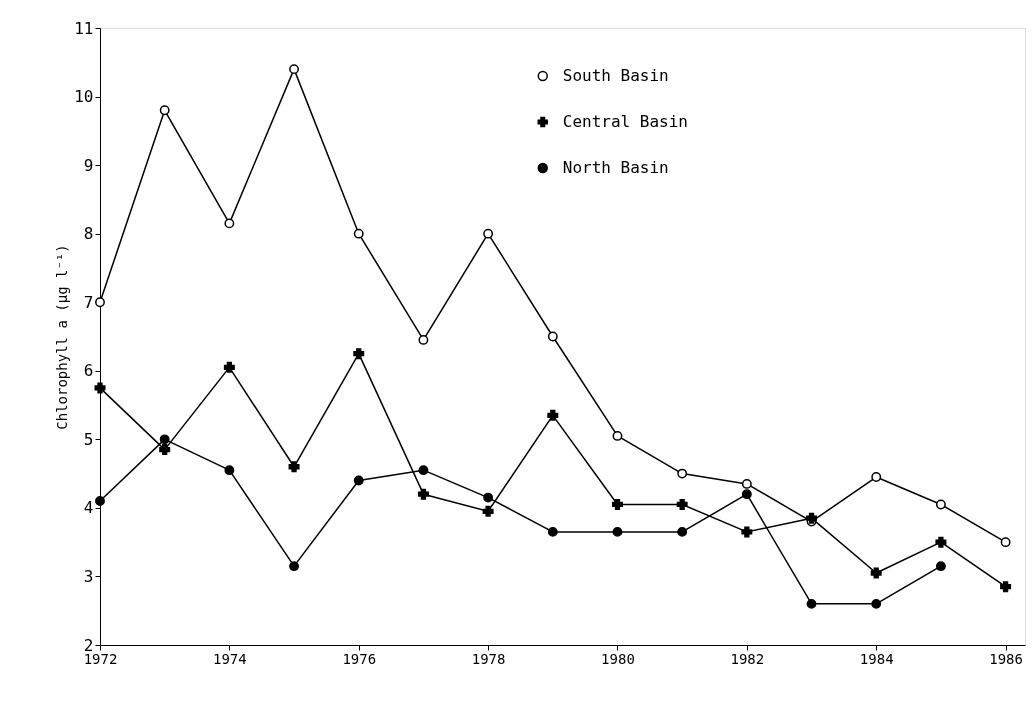 This screenshot has height=705, width=1033. What do you see at coordinates (615, 167) in the screenshot?
I see `legend-label: North Basin` at bounding box center [615, 167].